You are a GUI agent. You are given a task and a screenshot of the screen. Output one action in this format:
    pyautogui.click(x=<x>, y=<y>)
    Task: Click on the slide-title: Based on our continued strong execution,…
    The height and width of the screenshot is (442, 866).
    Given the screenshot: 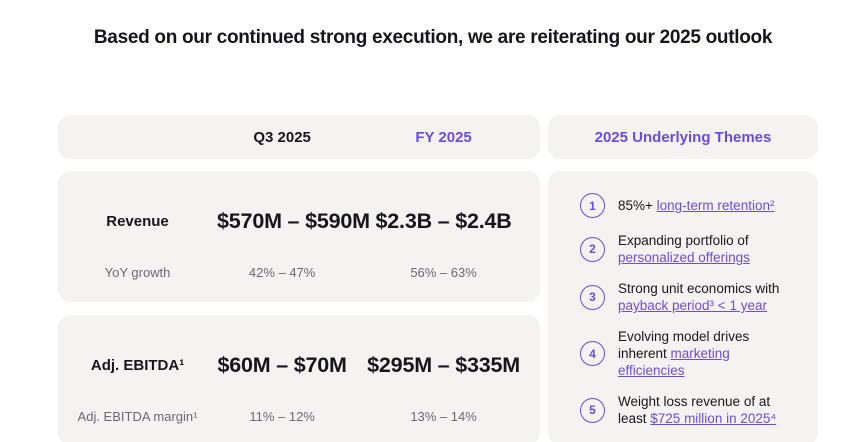 What is the action you would take?
    pyautogui.click(x=433, y=37)
    